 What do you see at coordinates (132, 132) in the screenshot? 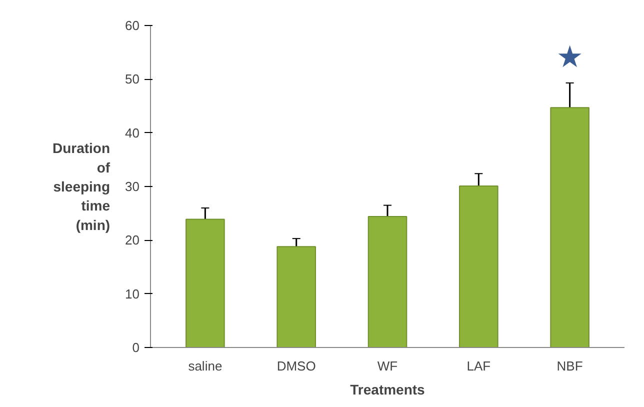
I see `y-tick-label: 40` at bounding box center [132, 132].